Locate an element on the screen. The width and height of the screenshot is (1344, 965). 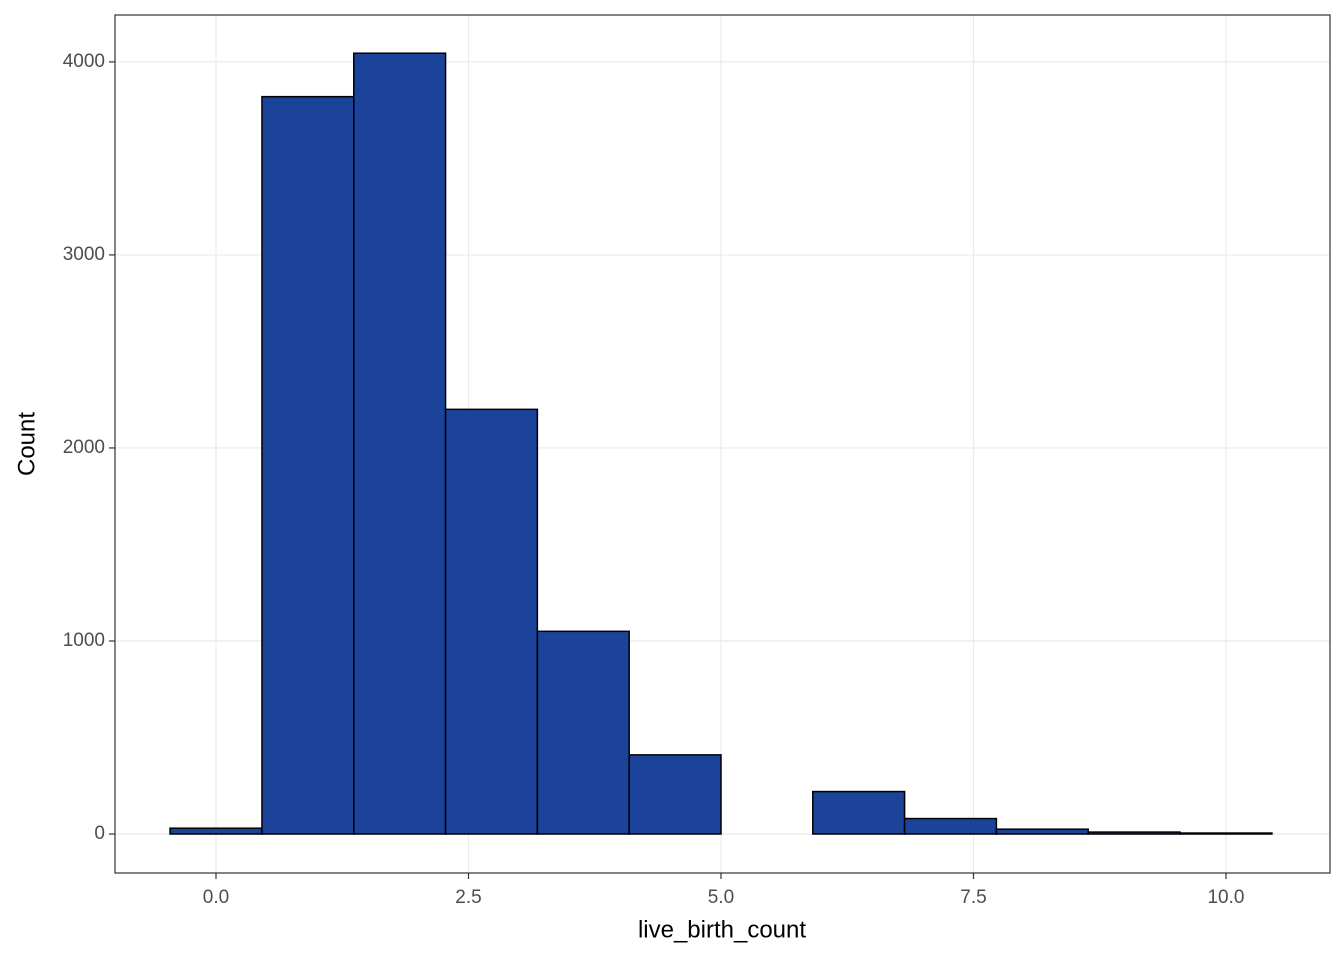
x-tick-label: 2.5 is located at coordinates (468, 897).